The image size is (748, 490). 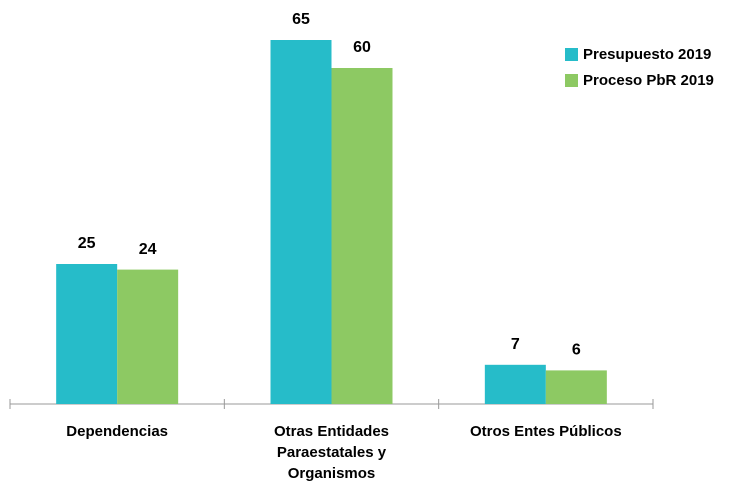 What do you see at coordinates (148, 249) in the screenshot?
I see `value-label: 24` at bounding box center [148, 249].